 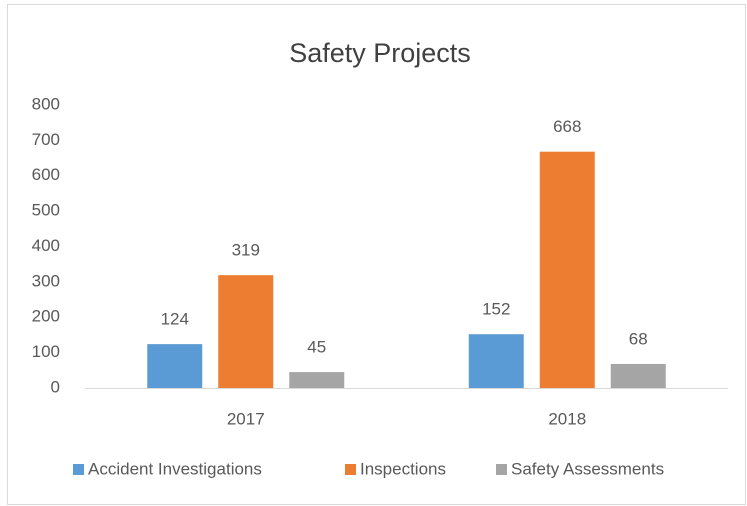 What do you see at coordinates (175, 319) in the screenshot?
I see `data-label: 124` at bounding box center [175, 319].